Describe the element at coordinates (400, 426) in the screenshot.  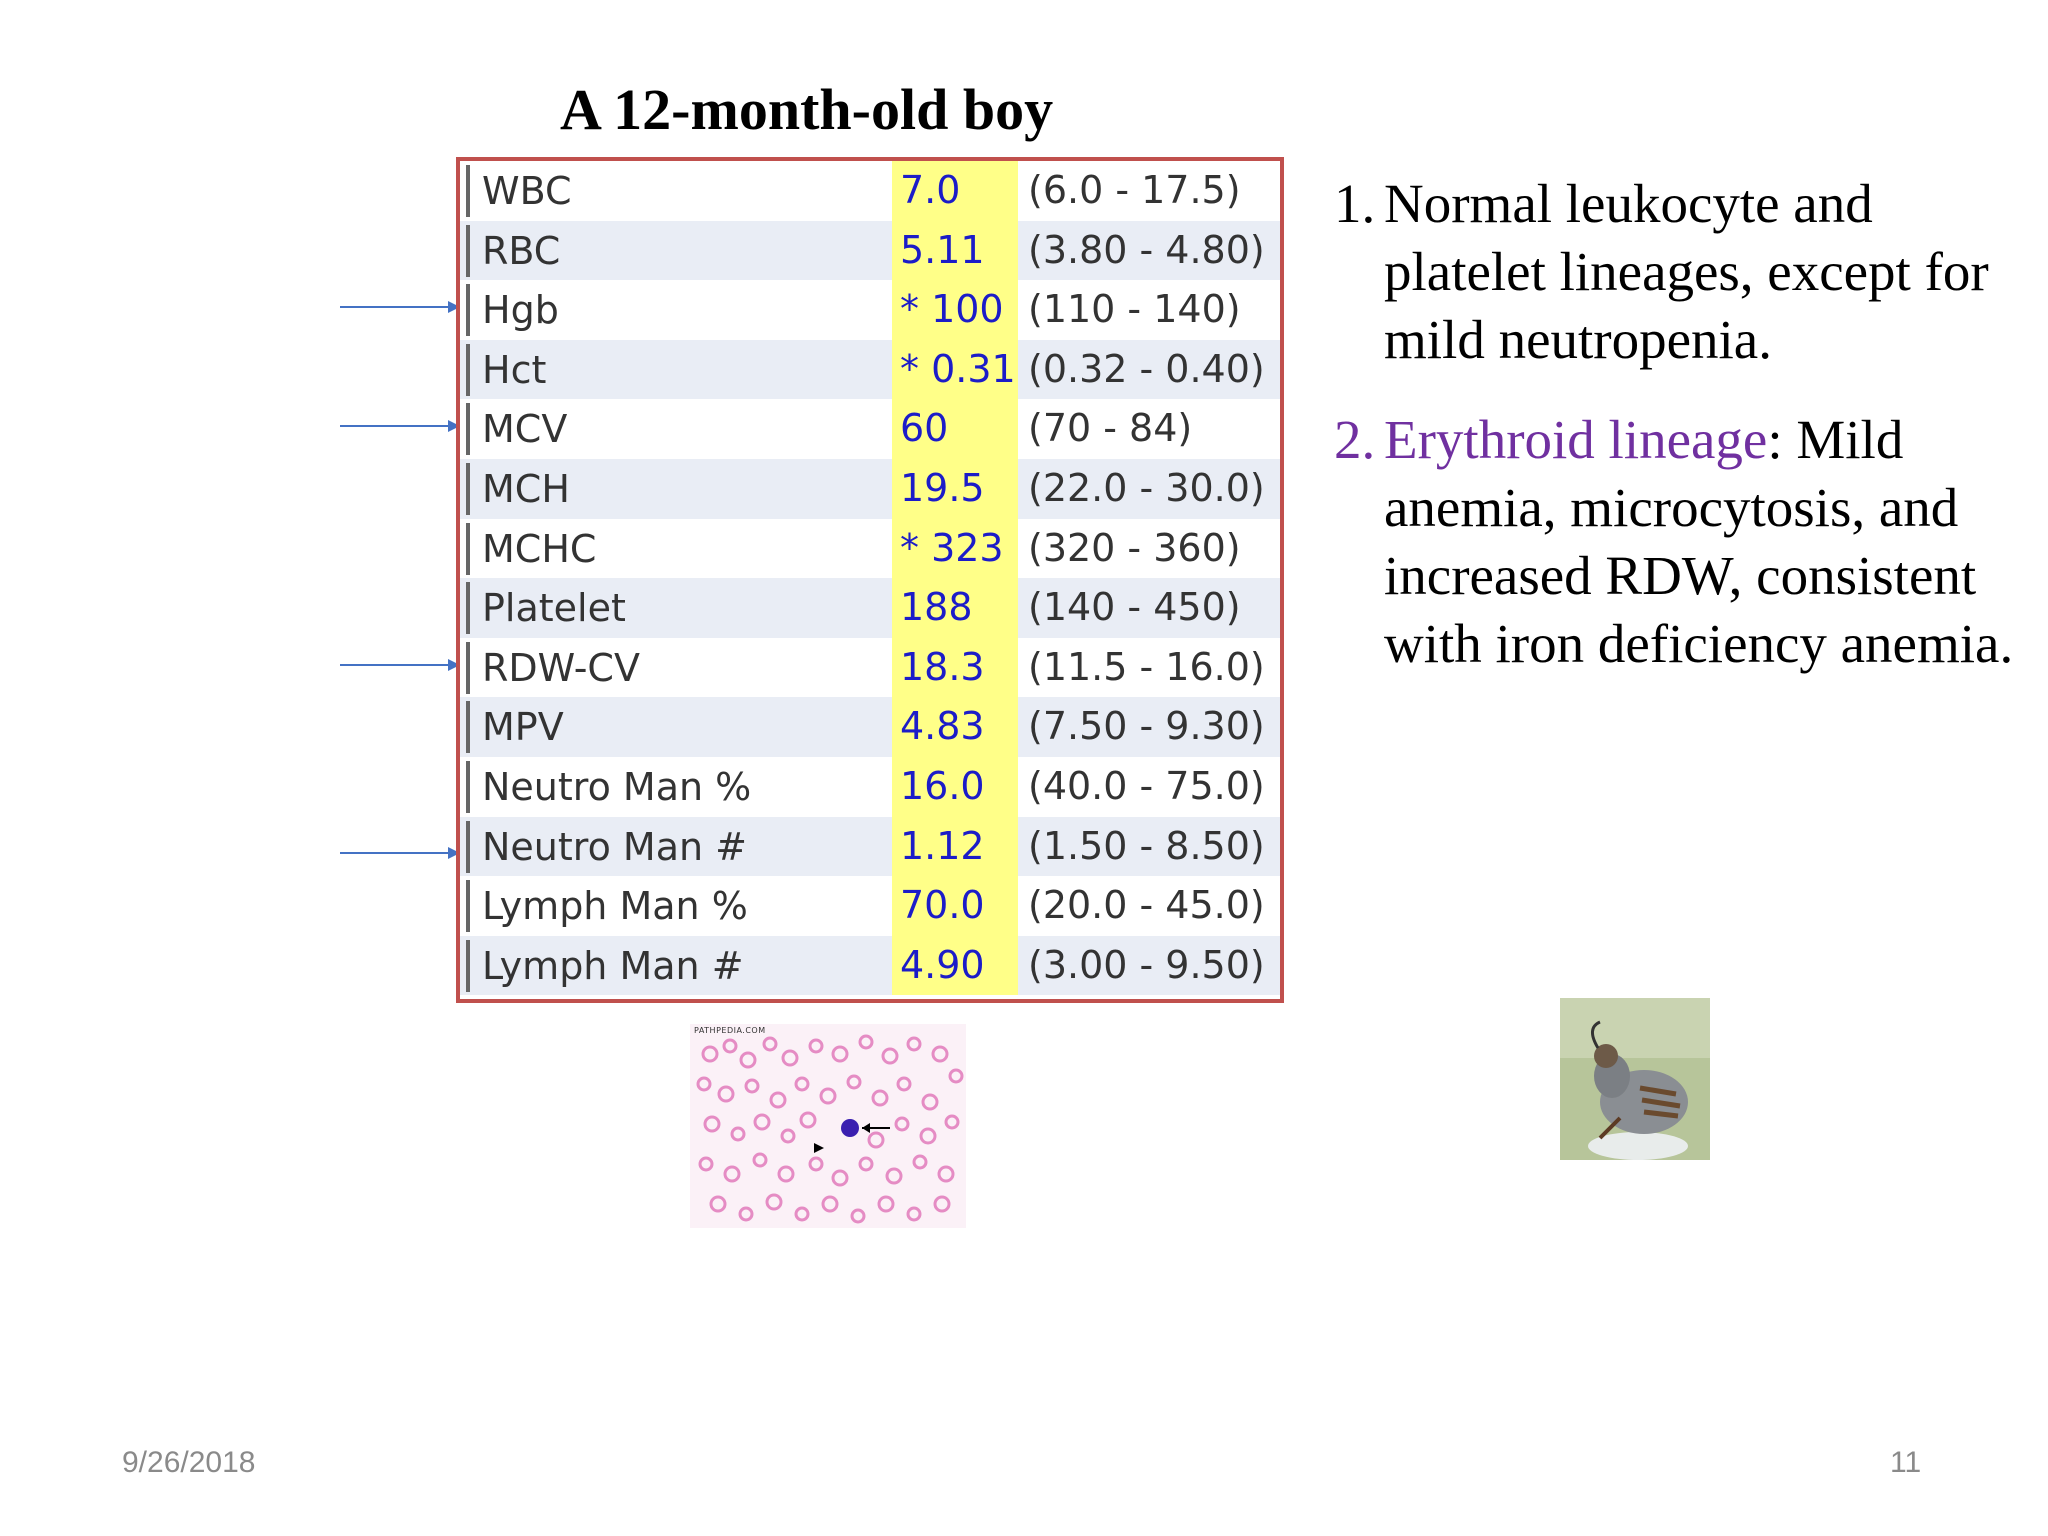
I see `arrow-mcv-icon` at that location.